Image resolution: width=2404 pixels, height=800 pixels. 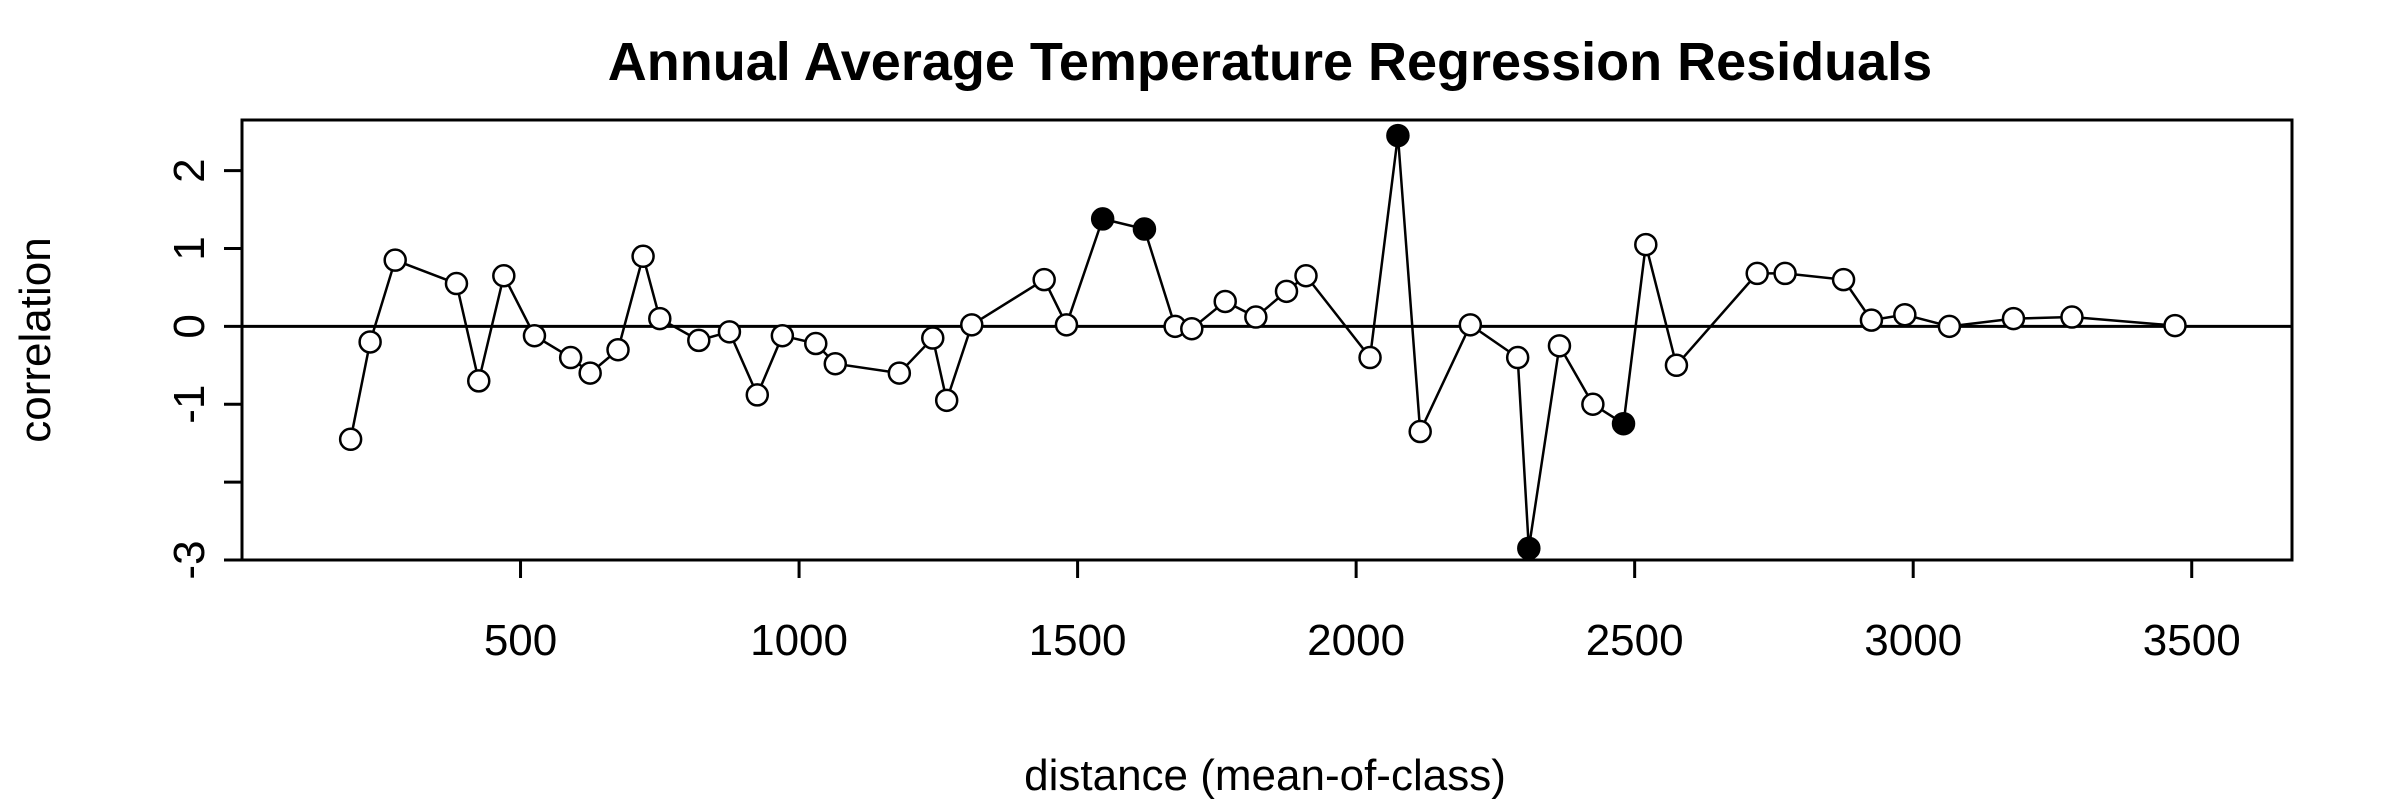 What do you see at coordinates (189, 170) in the screenshot?
I see `y-tick-label: 2` at bounding box center [189, 170].